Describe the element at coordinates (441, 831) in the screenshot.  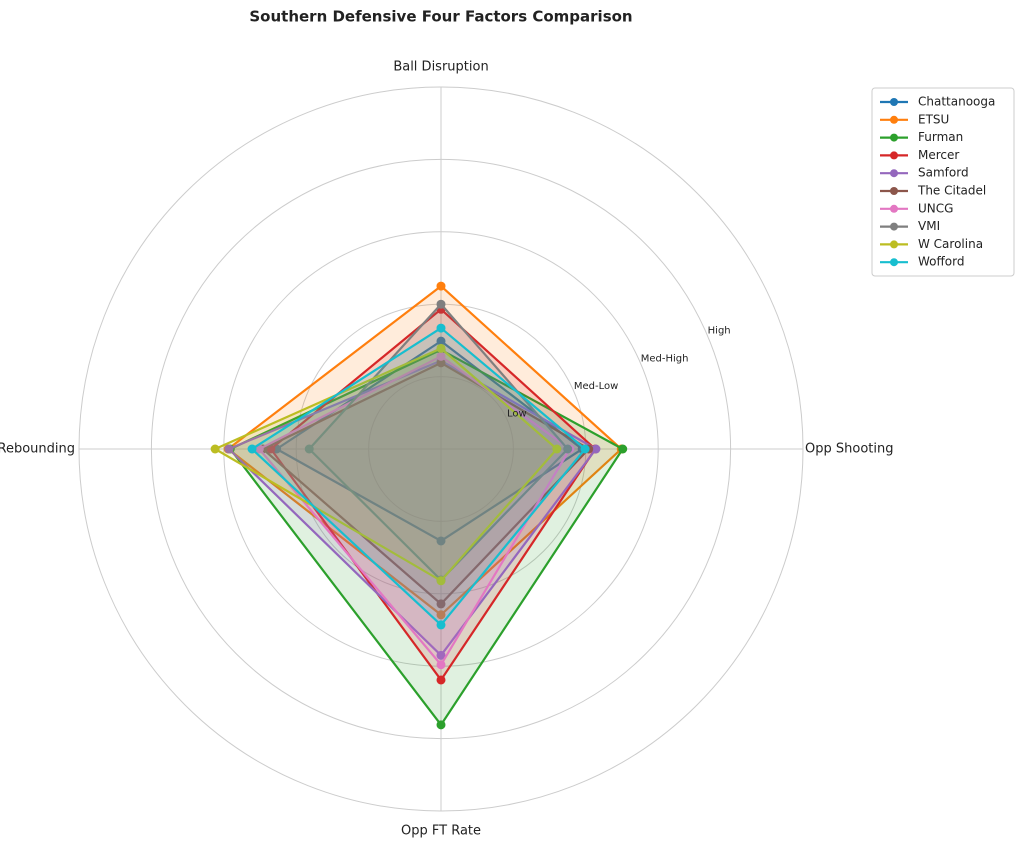
I see `axis-label: Opp FT Rate` at that location.